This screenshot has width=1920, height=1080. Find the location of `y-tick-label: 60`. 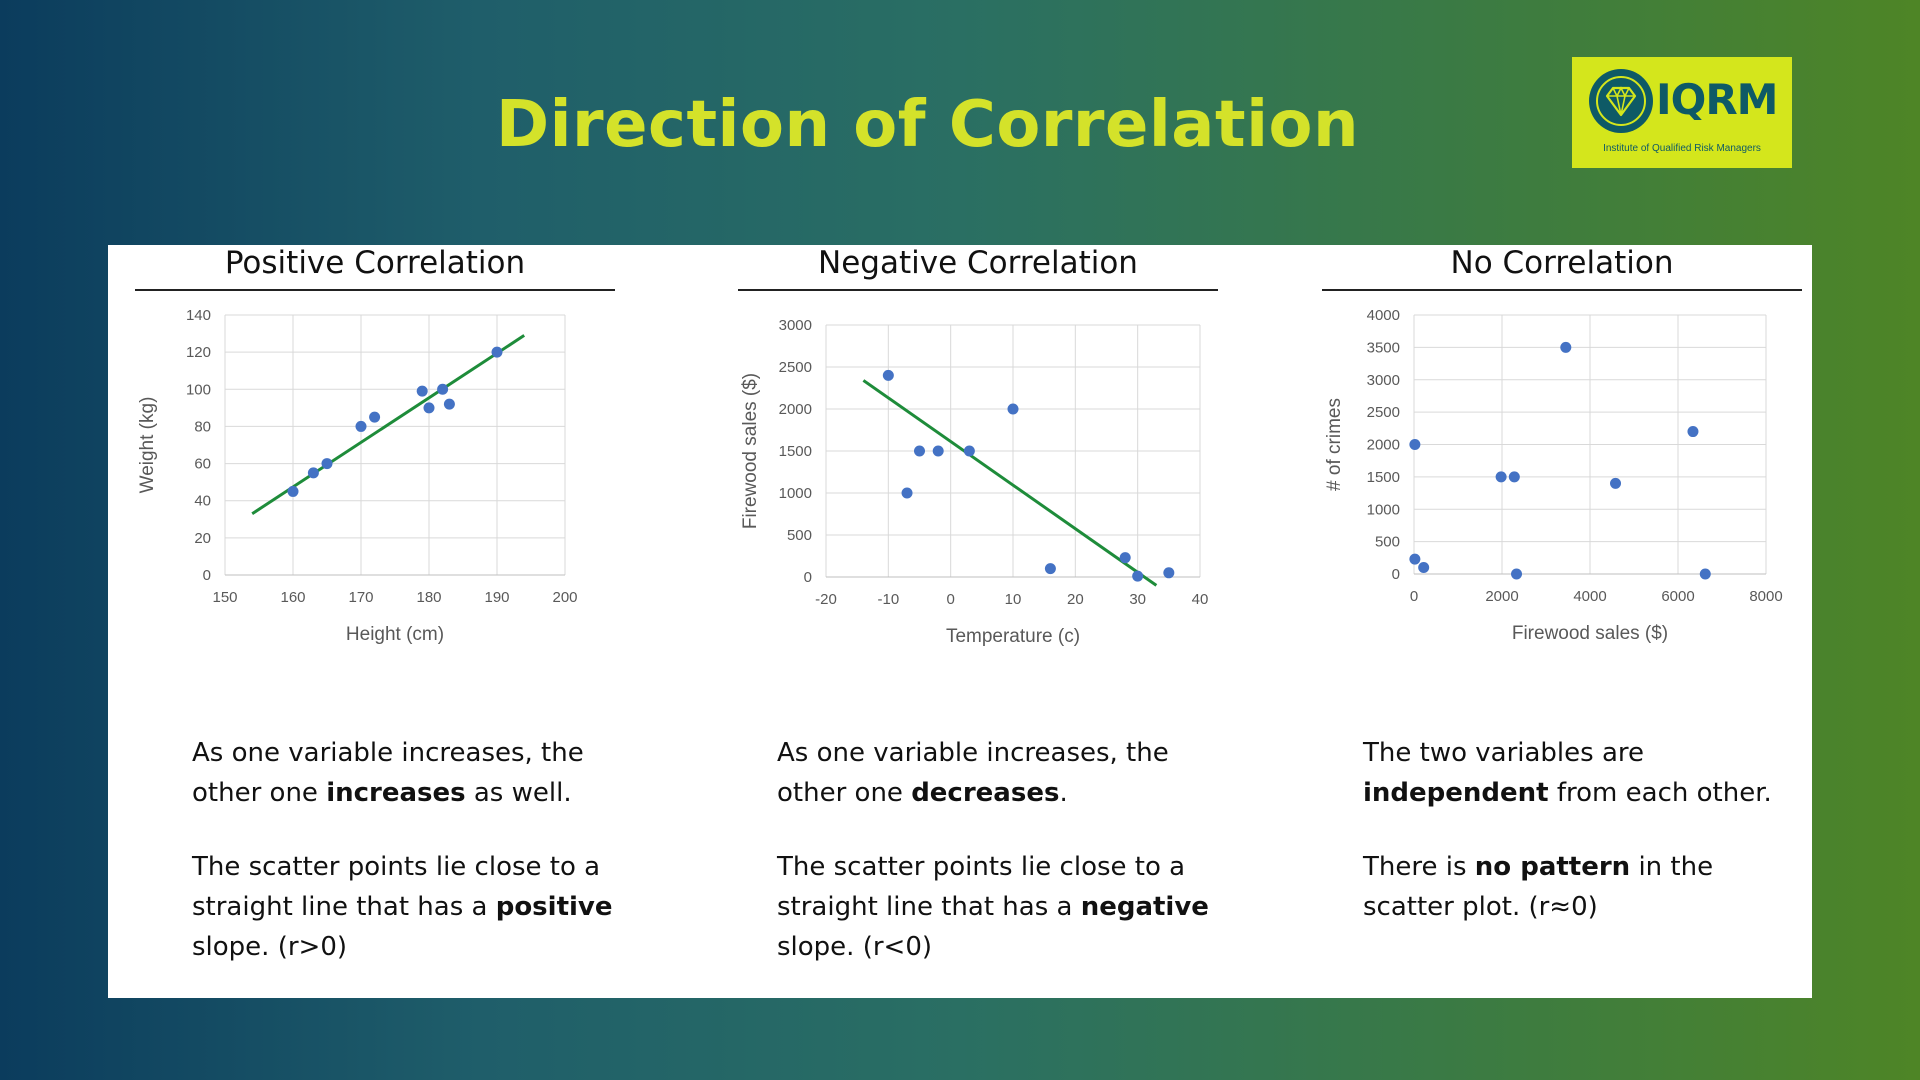

y-tick-label: 60 is located at coordinates (202, 464).